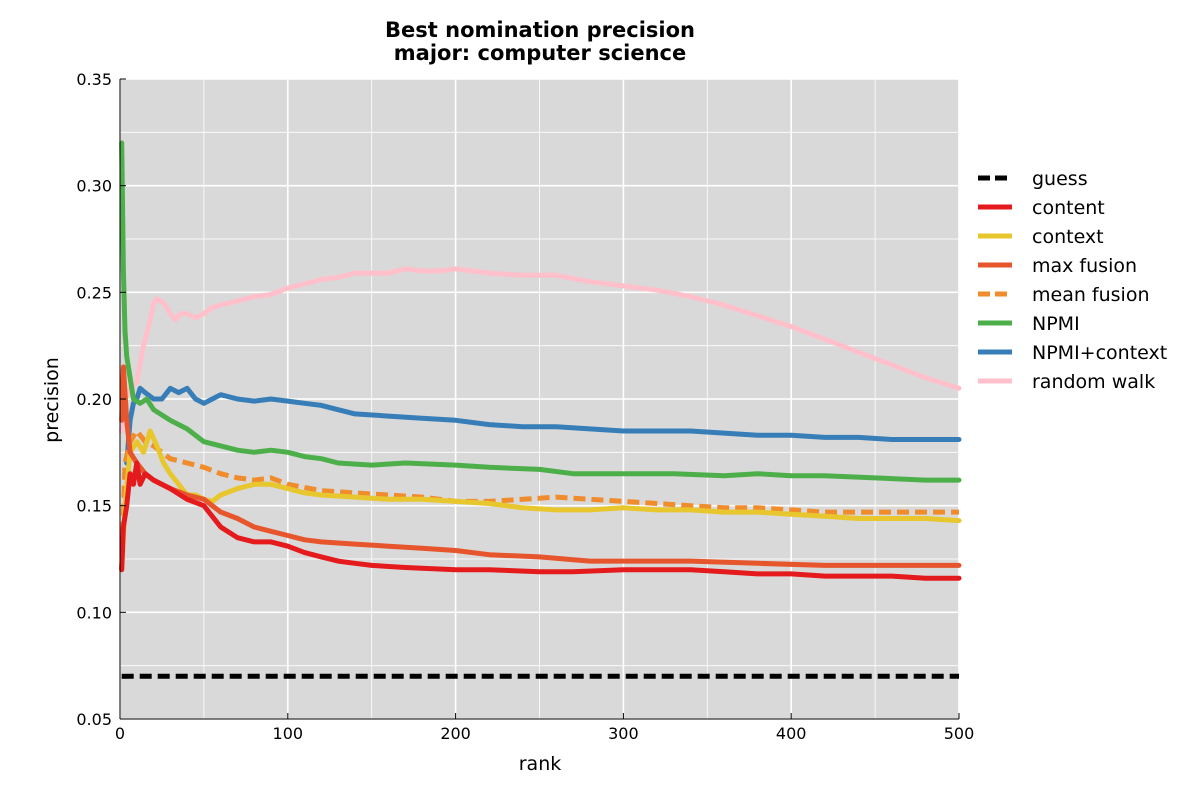 The height and width of the screenshot is (800, 1200). I want to click on legend-label: mean fusion, so click(1091, 295).